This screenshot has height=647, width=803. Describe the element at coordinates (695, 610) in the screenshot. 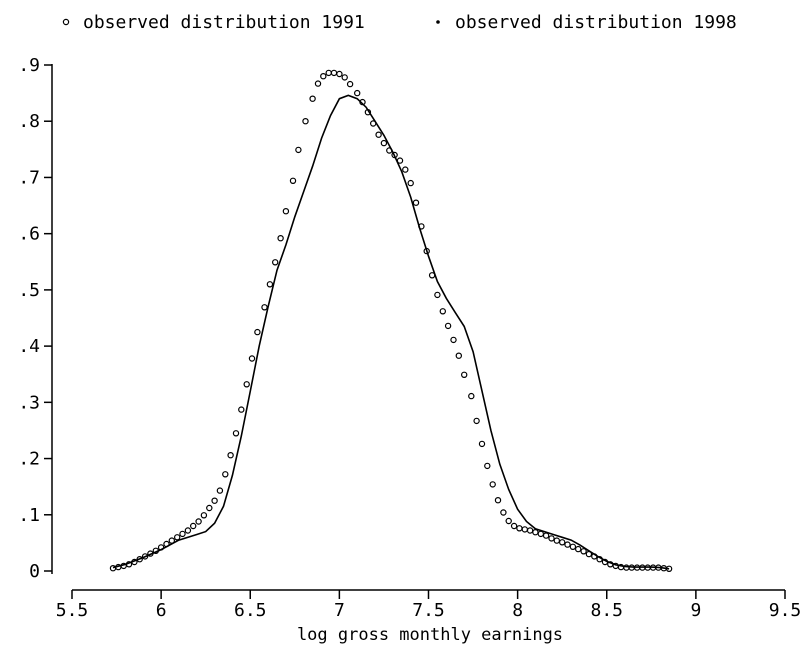

I see `x-tick-label: 9` at that location.